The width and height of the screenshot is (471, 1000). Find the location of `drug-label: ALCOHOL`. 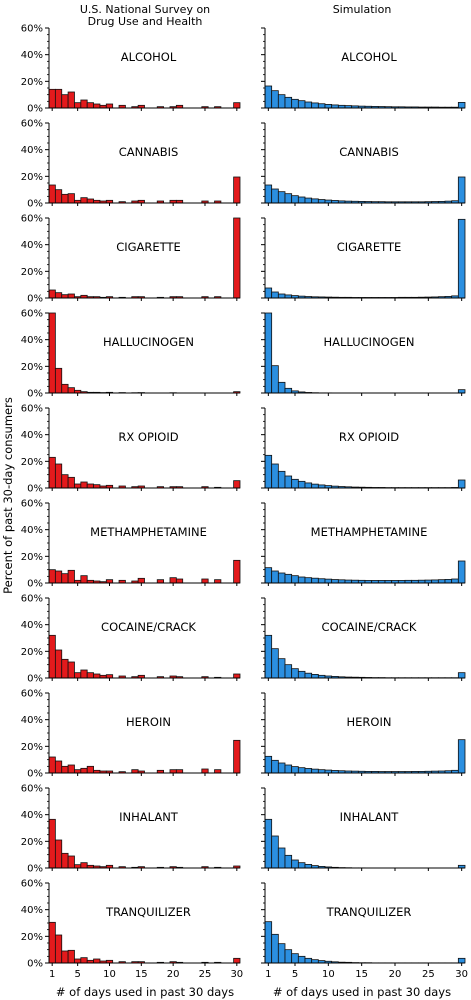

drug-label: ALCOHOL is located at coordinates (149, 57).